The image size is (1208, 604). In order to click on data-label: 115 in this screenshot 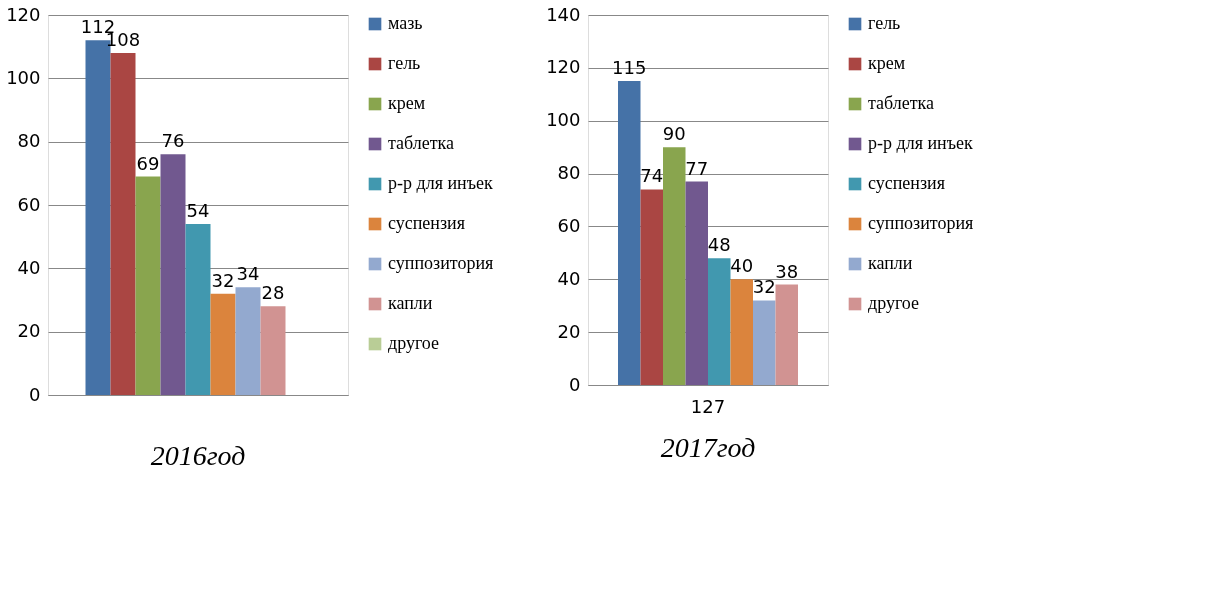, I will do `click(629, 68)`.